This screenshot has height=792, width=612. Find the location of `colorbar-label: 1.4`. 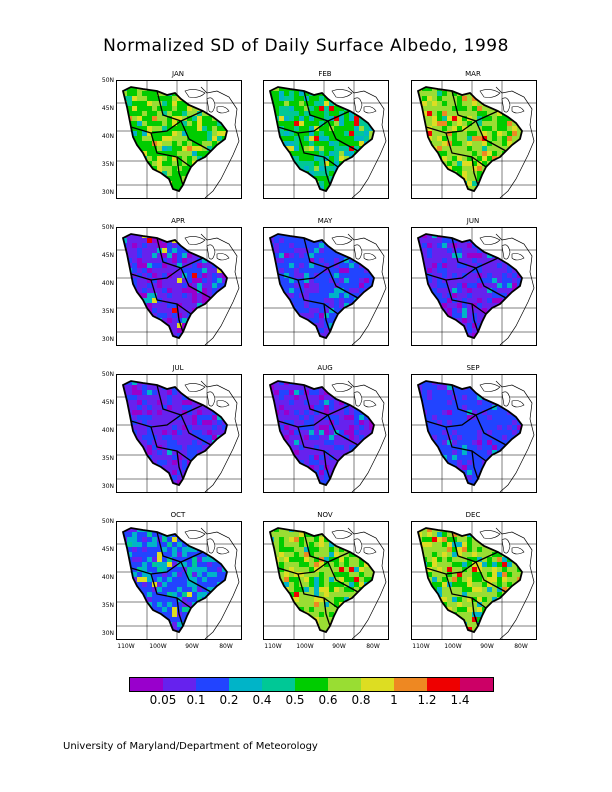

colorbar-label: 1.4 is located at coordinates (460, 700).